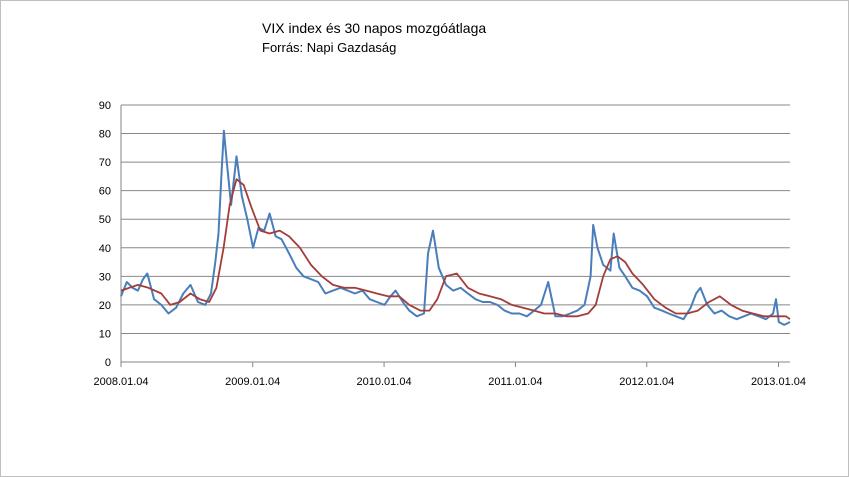 This screenshot has width=849, height=477. Describe the element at coordinates (120, 382) in the screenshot. I see `x-tick-label: 2008.01.04` at that location.